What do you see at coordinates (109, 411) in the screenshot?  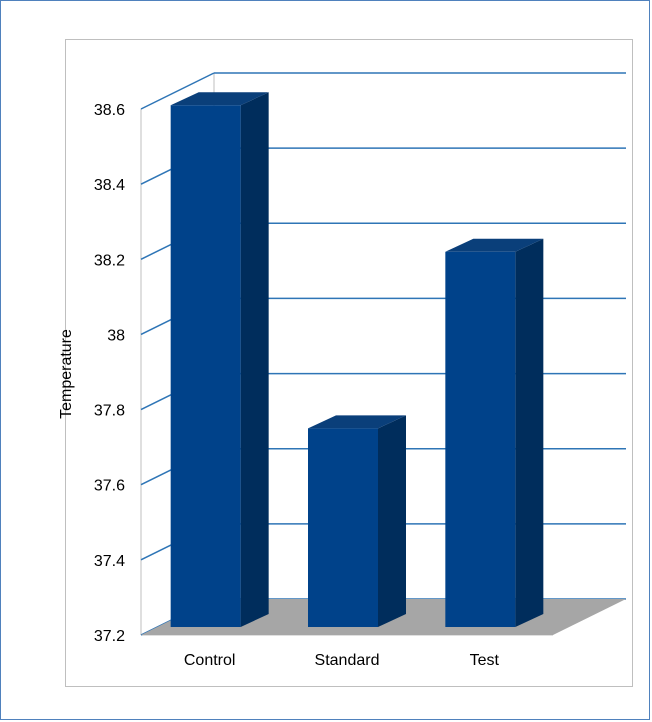 I see `y-tick-label: 37.8` at bounding box center [109, 411].